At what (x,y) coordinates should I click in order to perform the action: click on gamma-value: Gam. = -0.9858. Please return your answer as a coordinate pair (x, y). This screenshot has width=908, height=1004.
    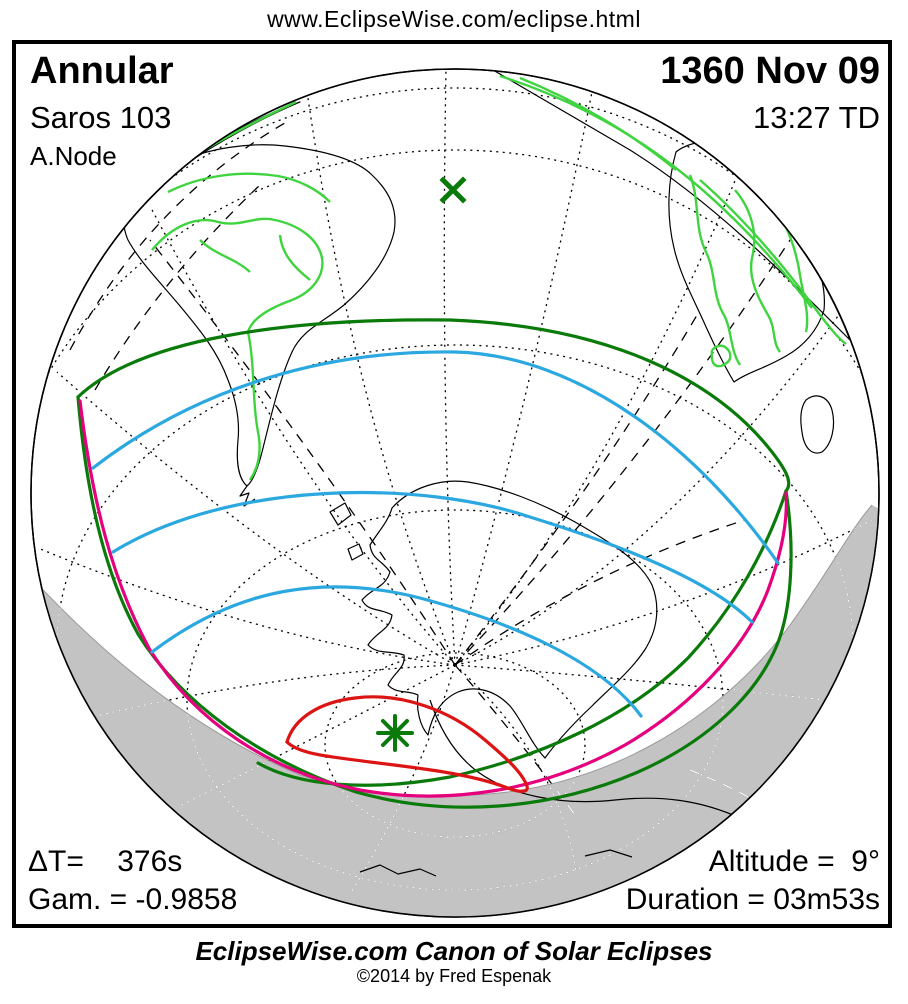
    Looking at the image, I should click on (133, 899).